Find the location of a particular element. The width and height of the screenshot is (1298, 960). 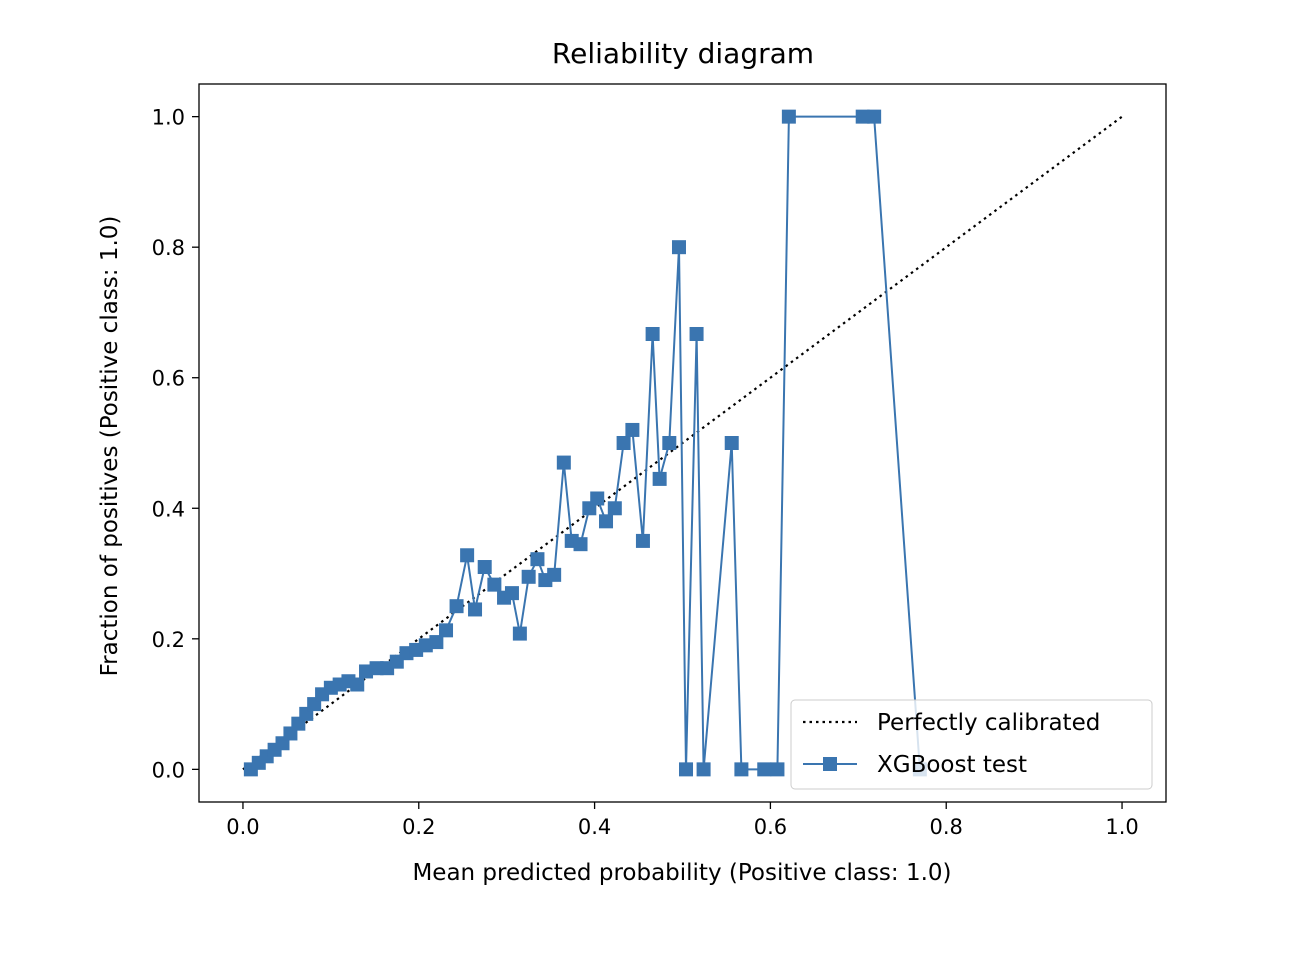

y-tick-label: 0.0 is located at coordinates (168, 770).